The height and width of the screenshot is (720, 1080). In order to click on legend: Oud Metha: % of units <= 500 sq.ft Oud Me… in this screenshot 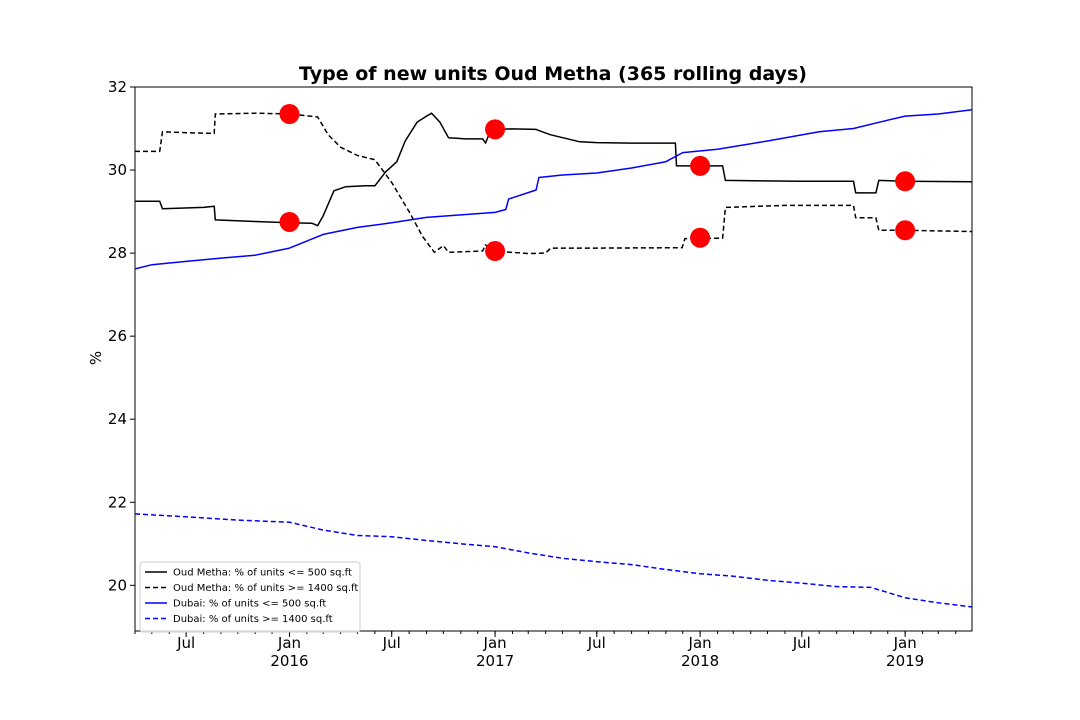, I will do `click(250, 597)`.